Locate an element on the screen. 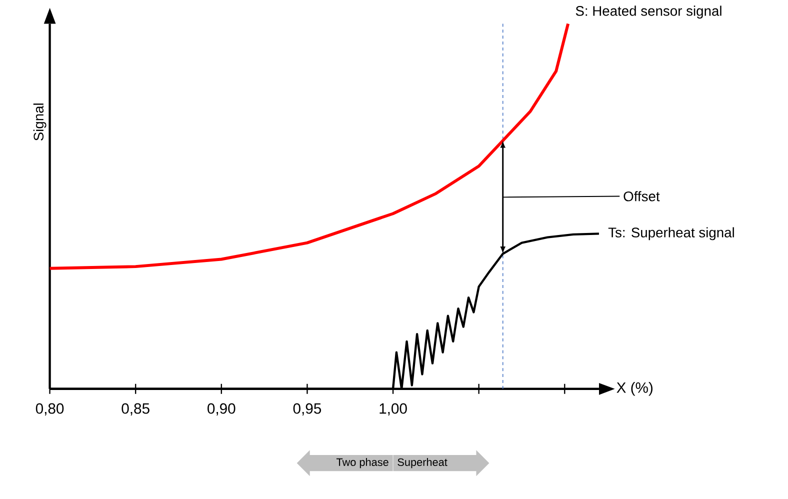  x-tick-label: 0,85 is located at coordinates (136, 409).